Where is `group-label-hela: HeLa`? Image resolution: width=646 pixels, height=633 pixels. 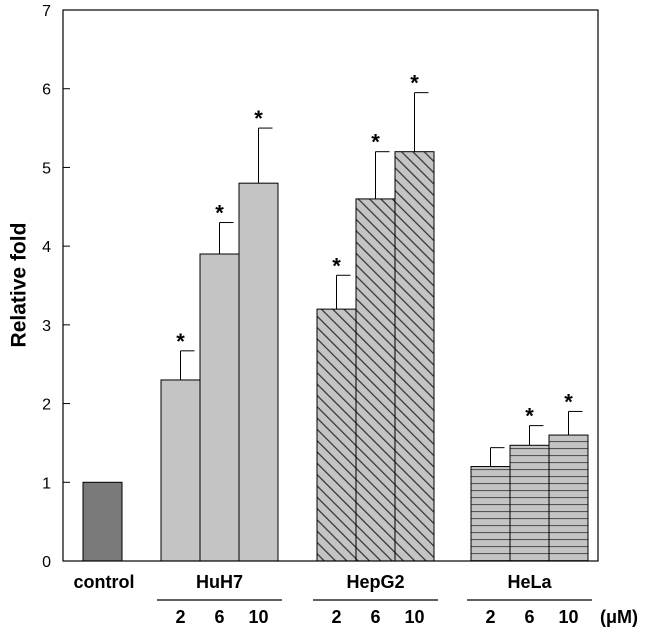
group-label-hela: HeLa is located at coordinates (529, 582).